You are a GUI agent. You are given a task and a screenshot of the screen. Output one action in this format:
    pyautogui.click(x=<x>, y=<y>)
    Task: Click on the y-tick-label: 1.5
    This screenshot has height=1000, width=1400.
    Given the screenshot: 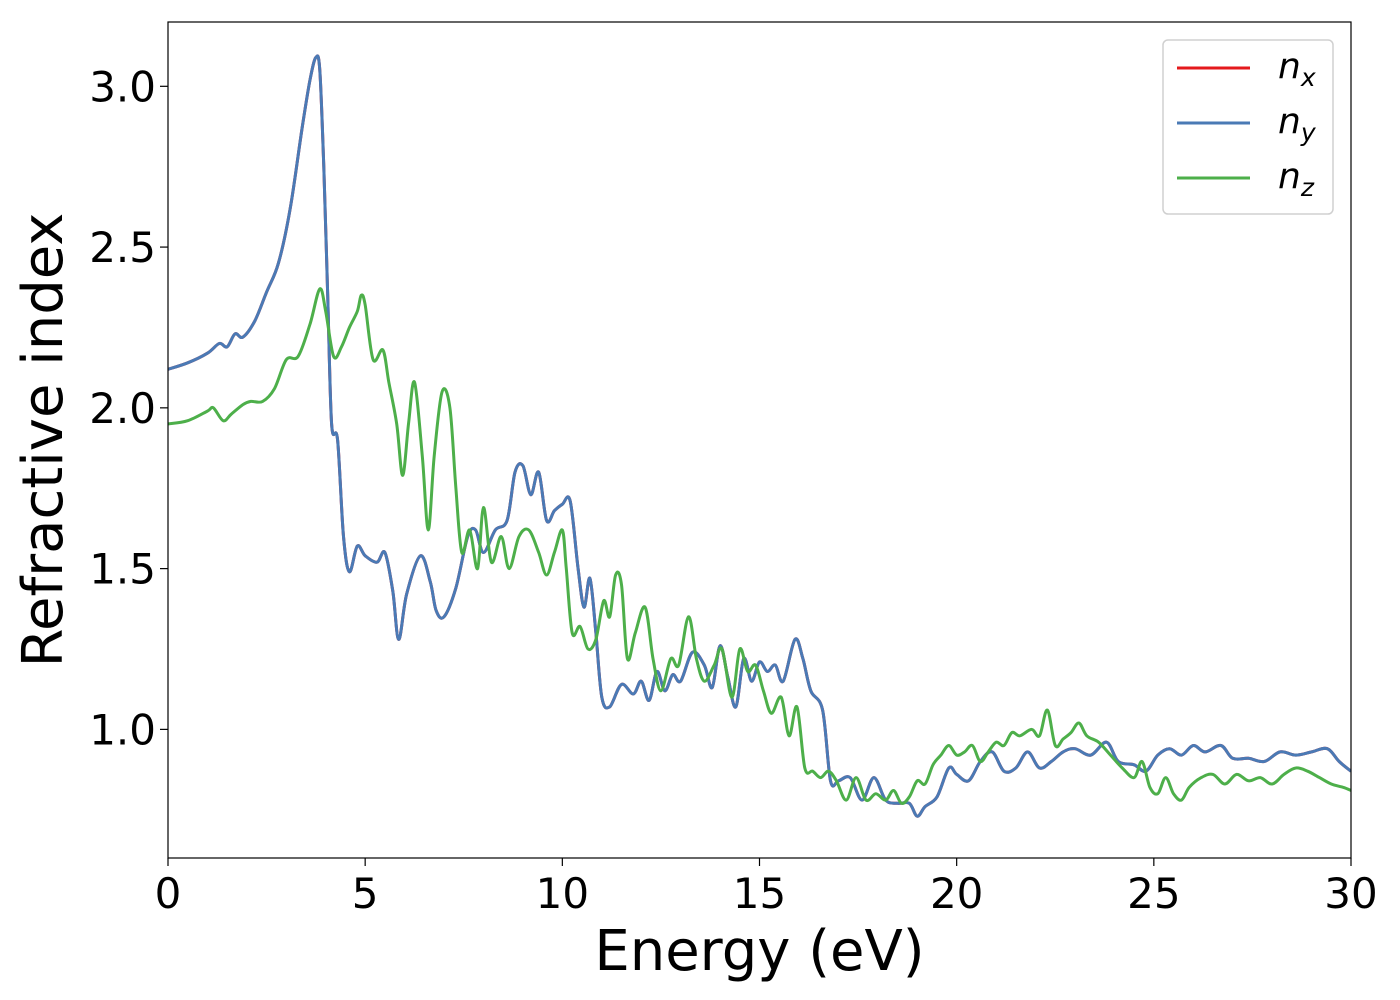 What is the action you would take?
    pyautogui.click(x=122, y=569)
    